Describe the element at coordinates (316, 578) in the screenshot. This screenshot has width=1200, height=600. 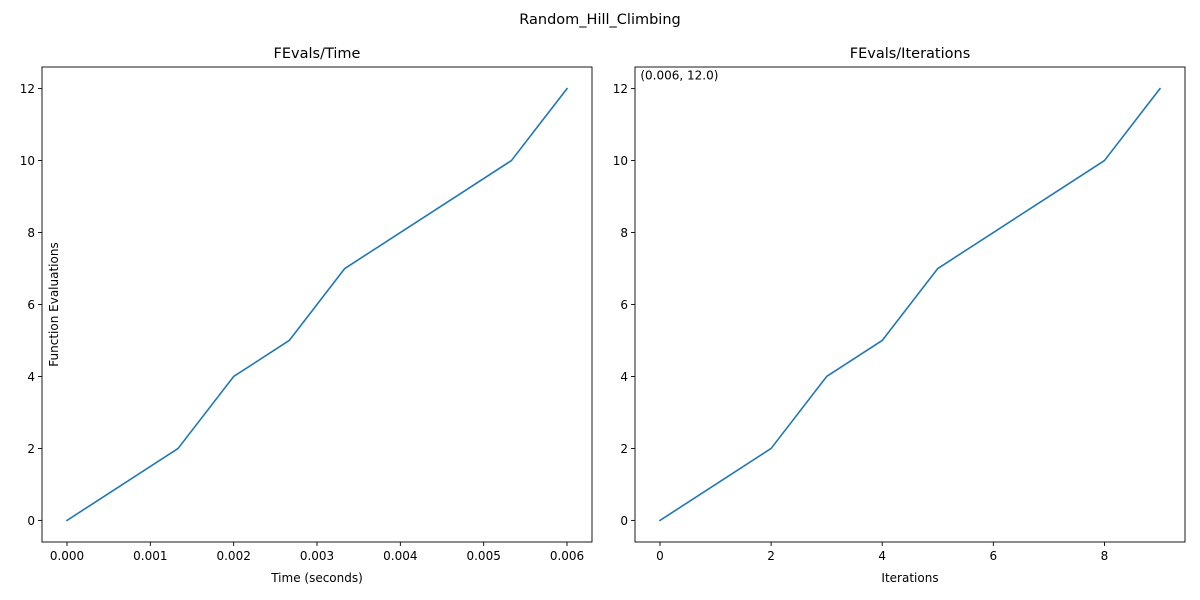
I see `x-axis-label: Time (seconds)` at that location.